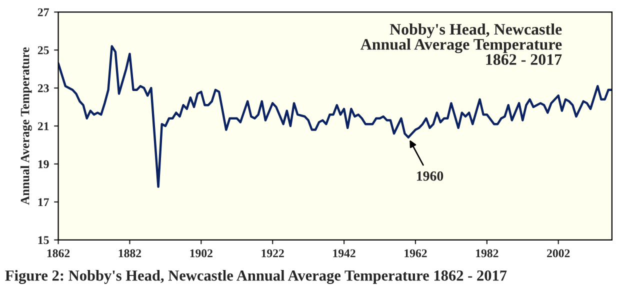  What do you see at coordinates (43, 126) in the screenshot?
I see `y-tick-label: 21` at bounding box center [43, 126].